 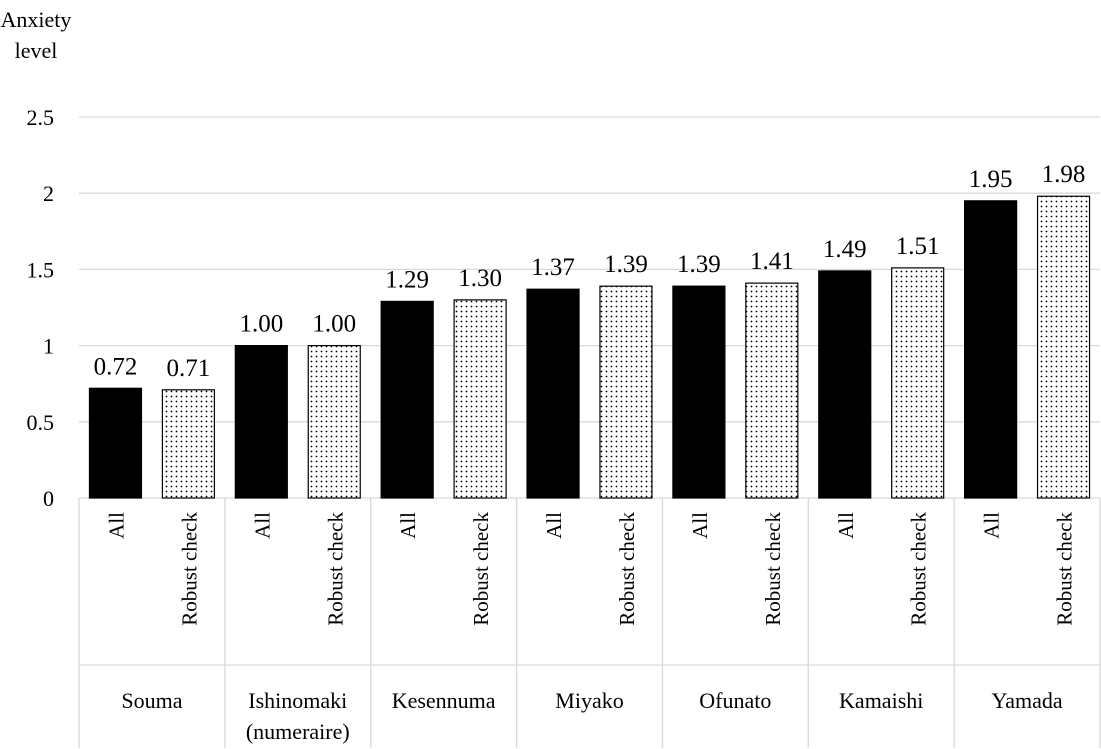 I want to click on x-group-label: Kamaishi, so click(x=881, y=700).